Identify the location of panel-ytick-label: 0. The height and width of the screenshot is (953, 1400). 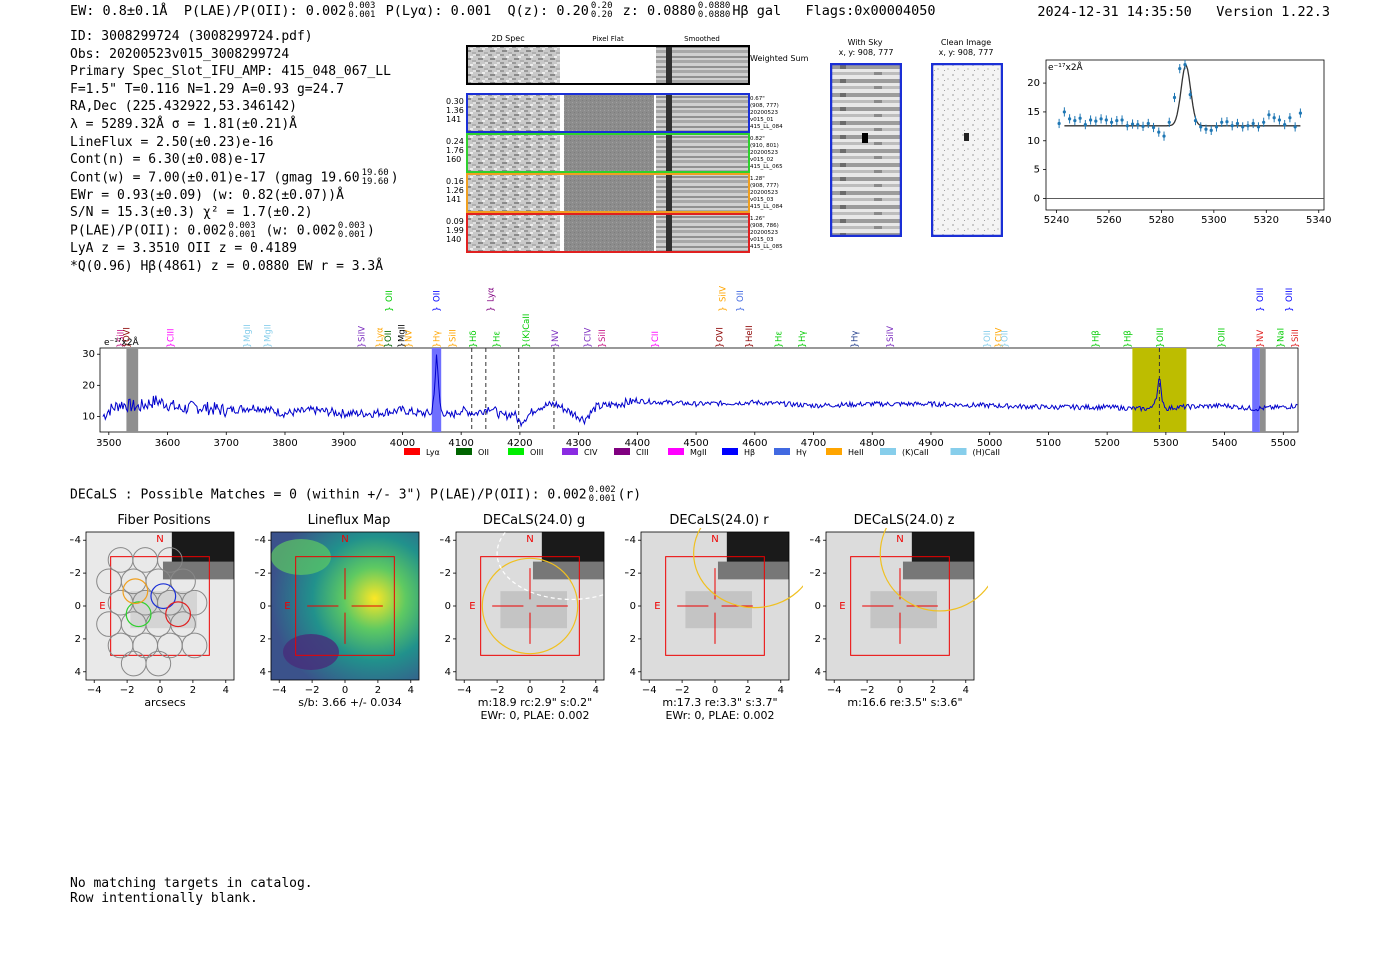
(633, 606).